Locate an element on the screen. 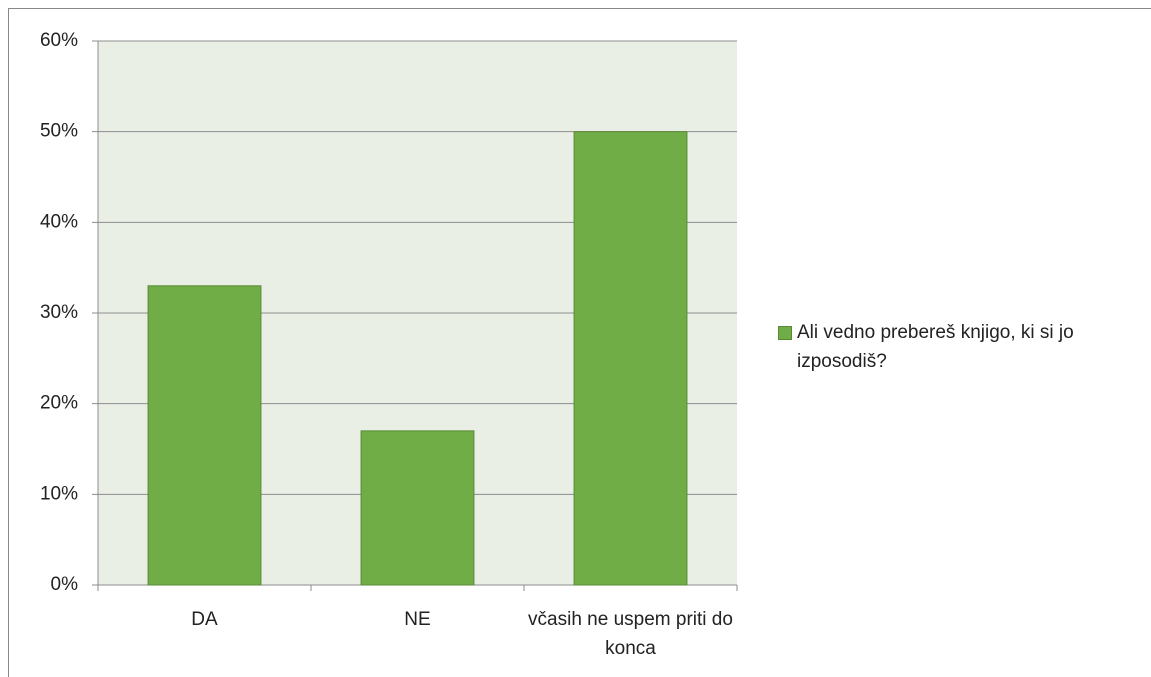 This screenshot has width=1151, height=677. y-tick-label: 0% is located at coordinates (65, 584).